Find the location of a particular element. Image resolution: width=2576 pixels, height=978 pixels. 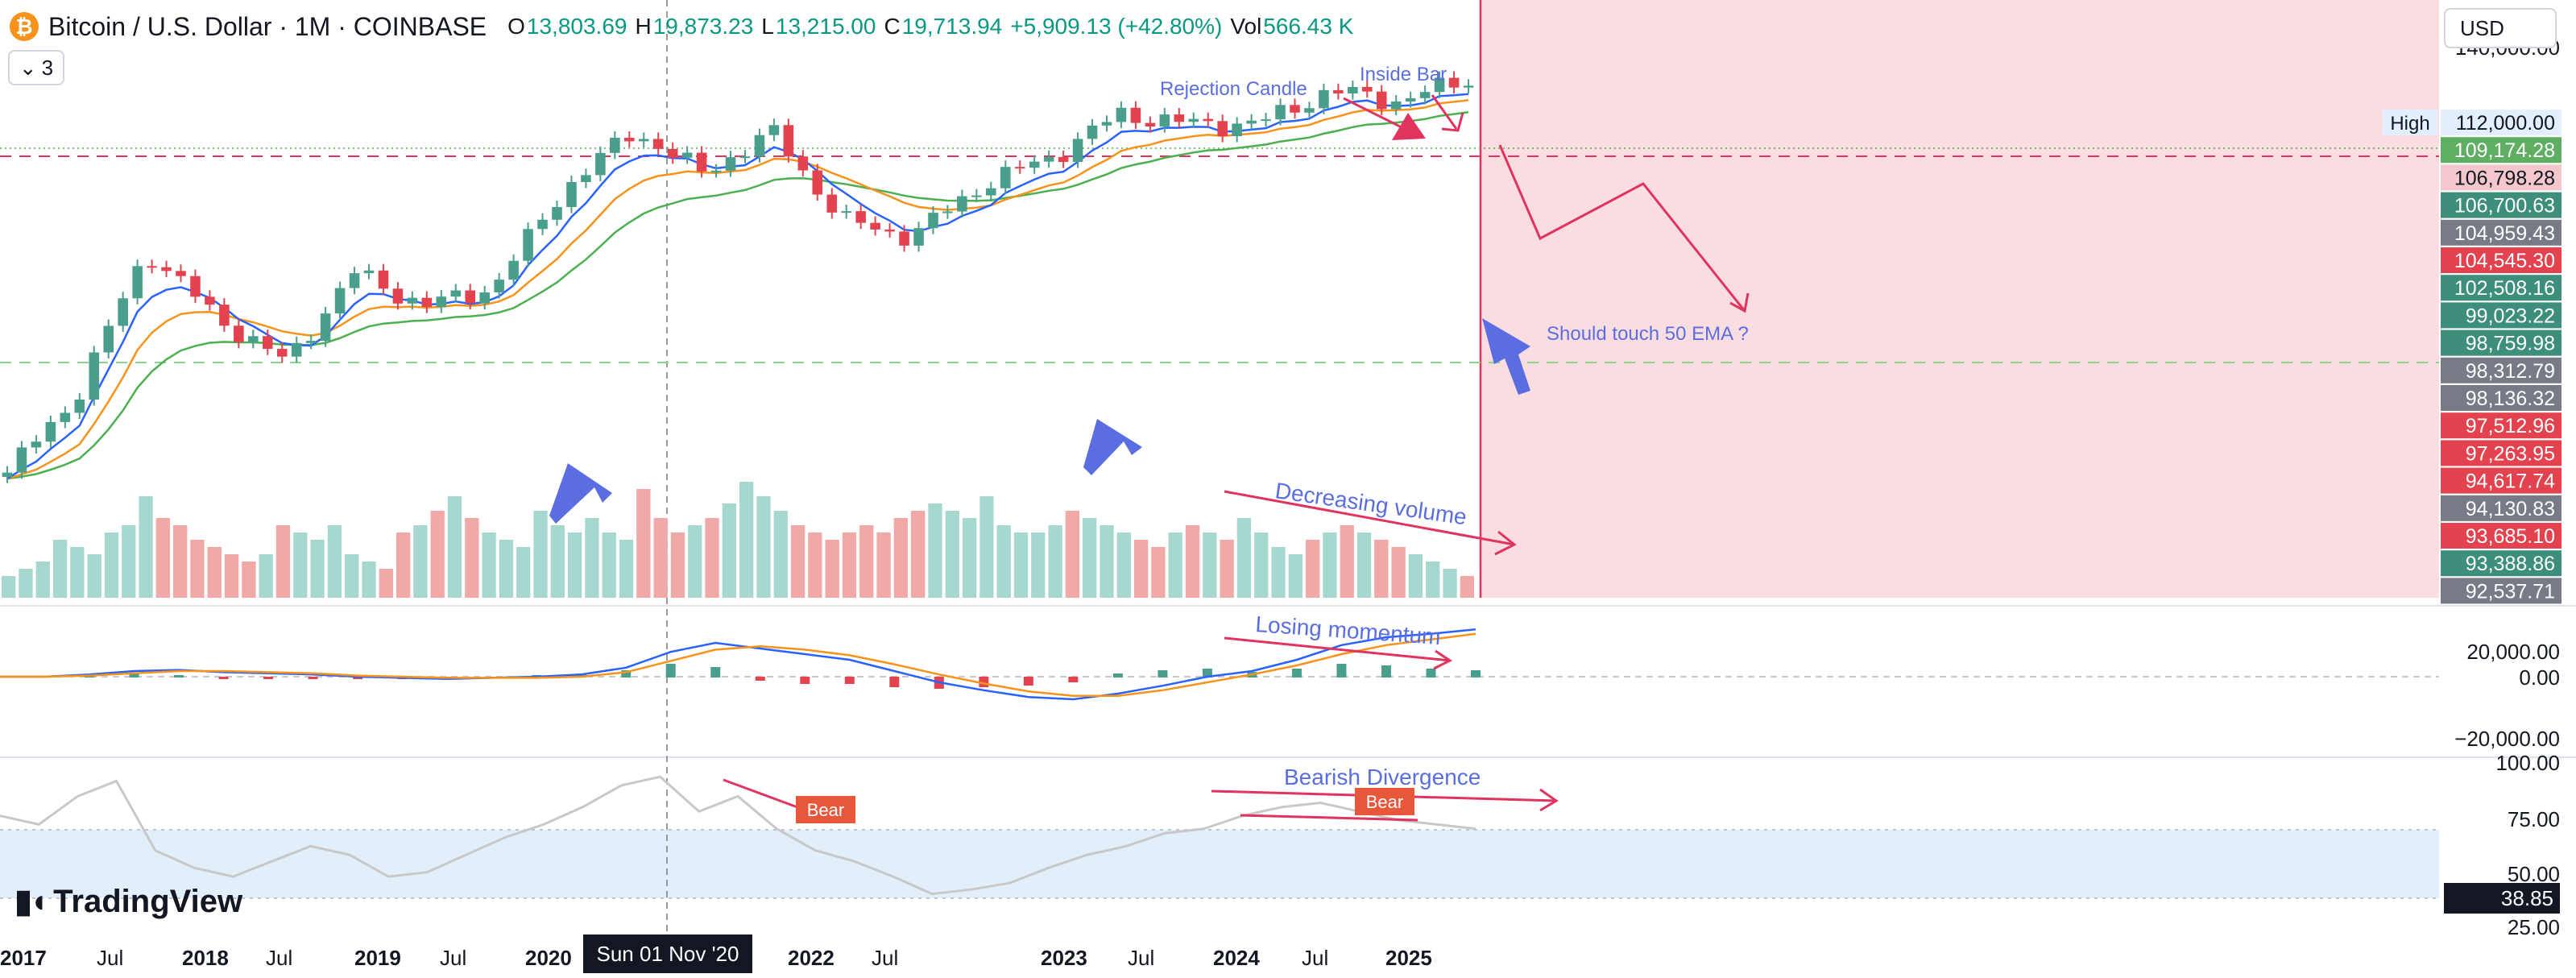

x-tick-label: 2025 is located at coordinates (1408, 958).